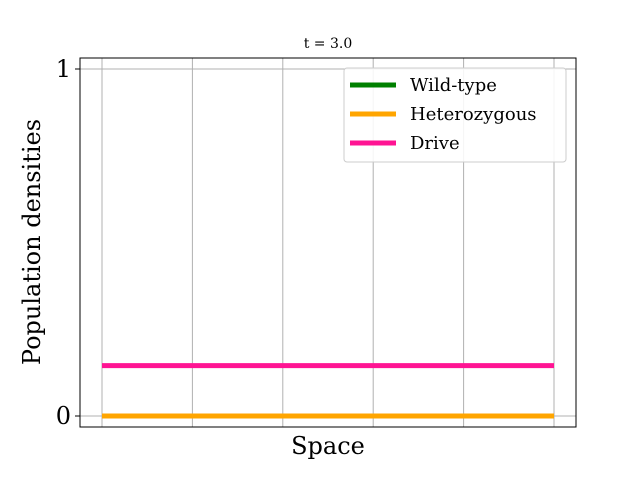 The image size is (640, 480). What do you see at coordinates (328, 446) in the screenshot?
I see `x-axis-label: Space` at bounding box center [328, 446].